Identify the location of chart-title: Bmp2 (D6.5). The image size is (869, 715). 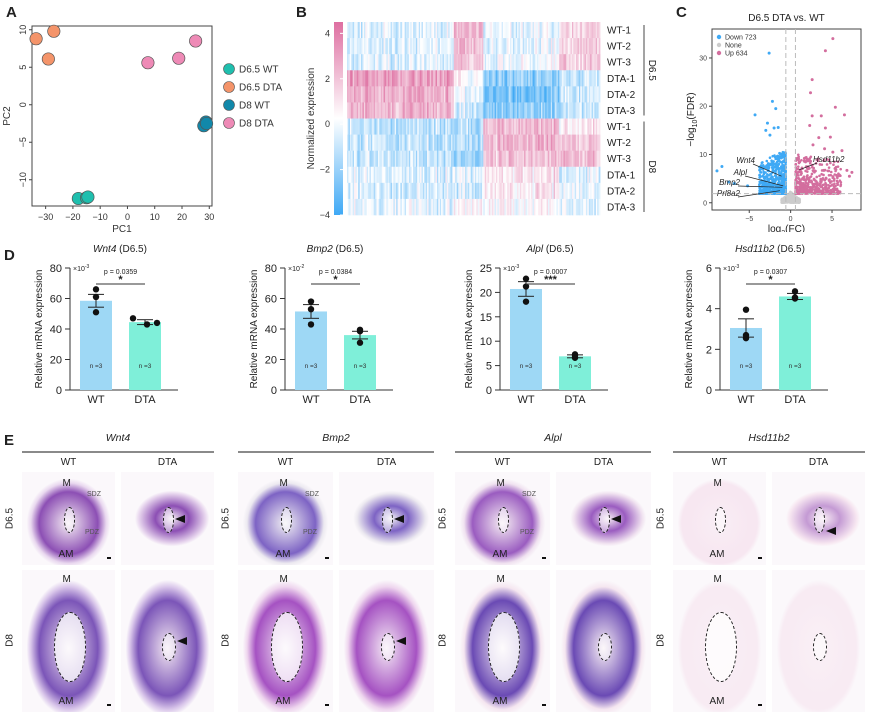
(335, 249).